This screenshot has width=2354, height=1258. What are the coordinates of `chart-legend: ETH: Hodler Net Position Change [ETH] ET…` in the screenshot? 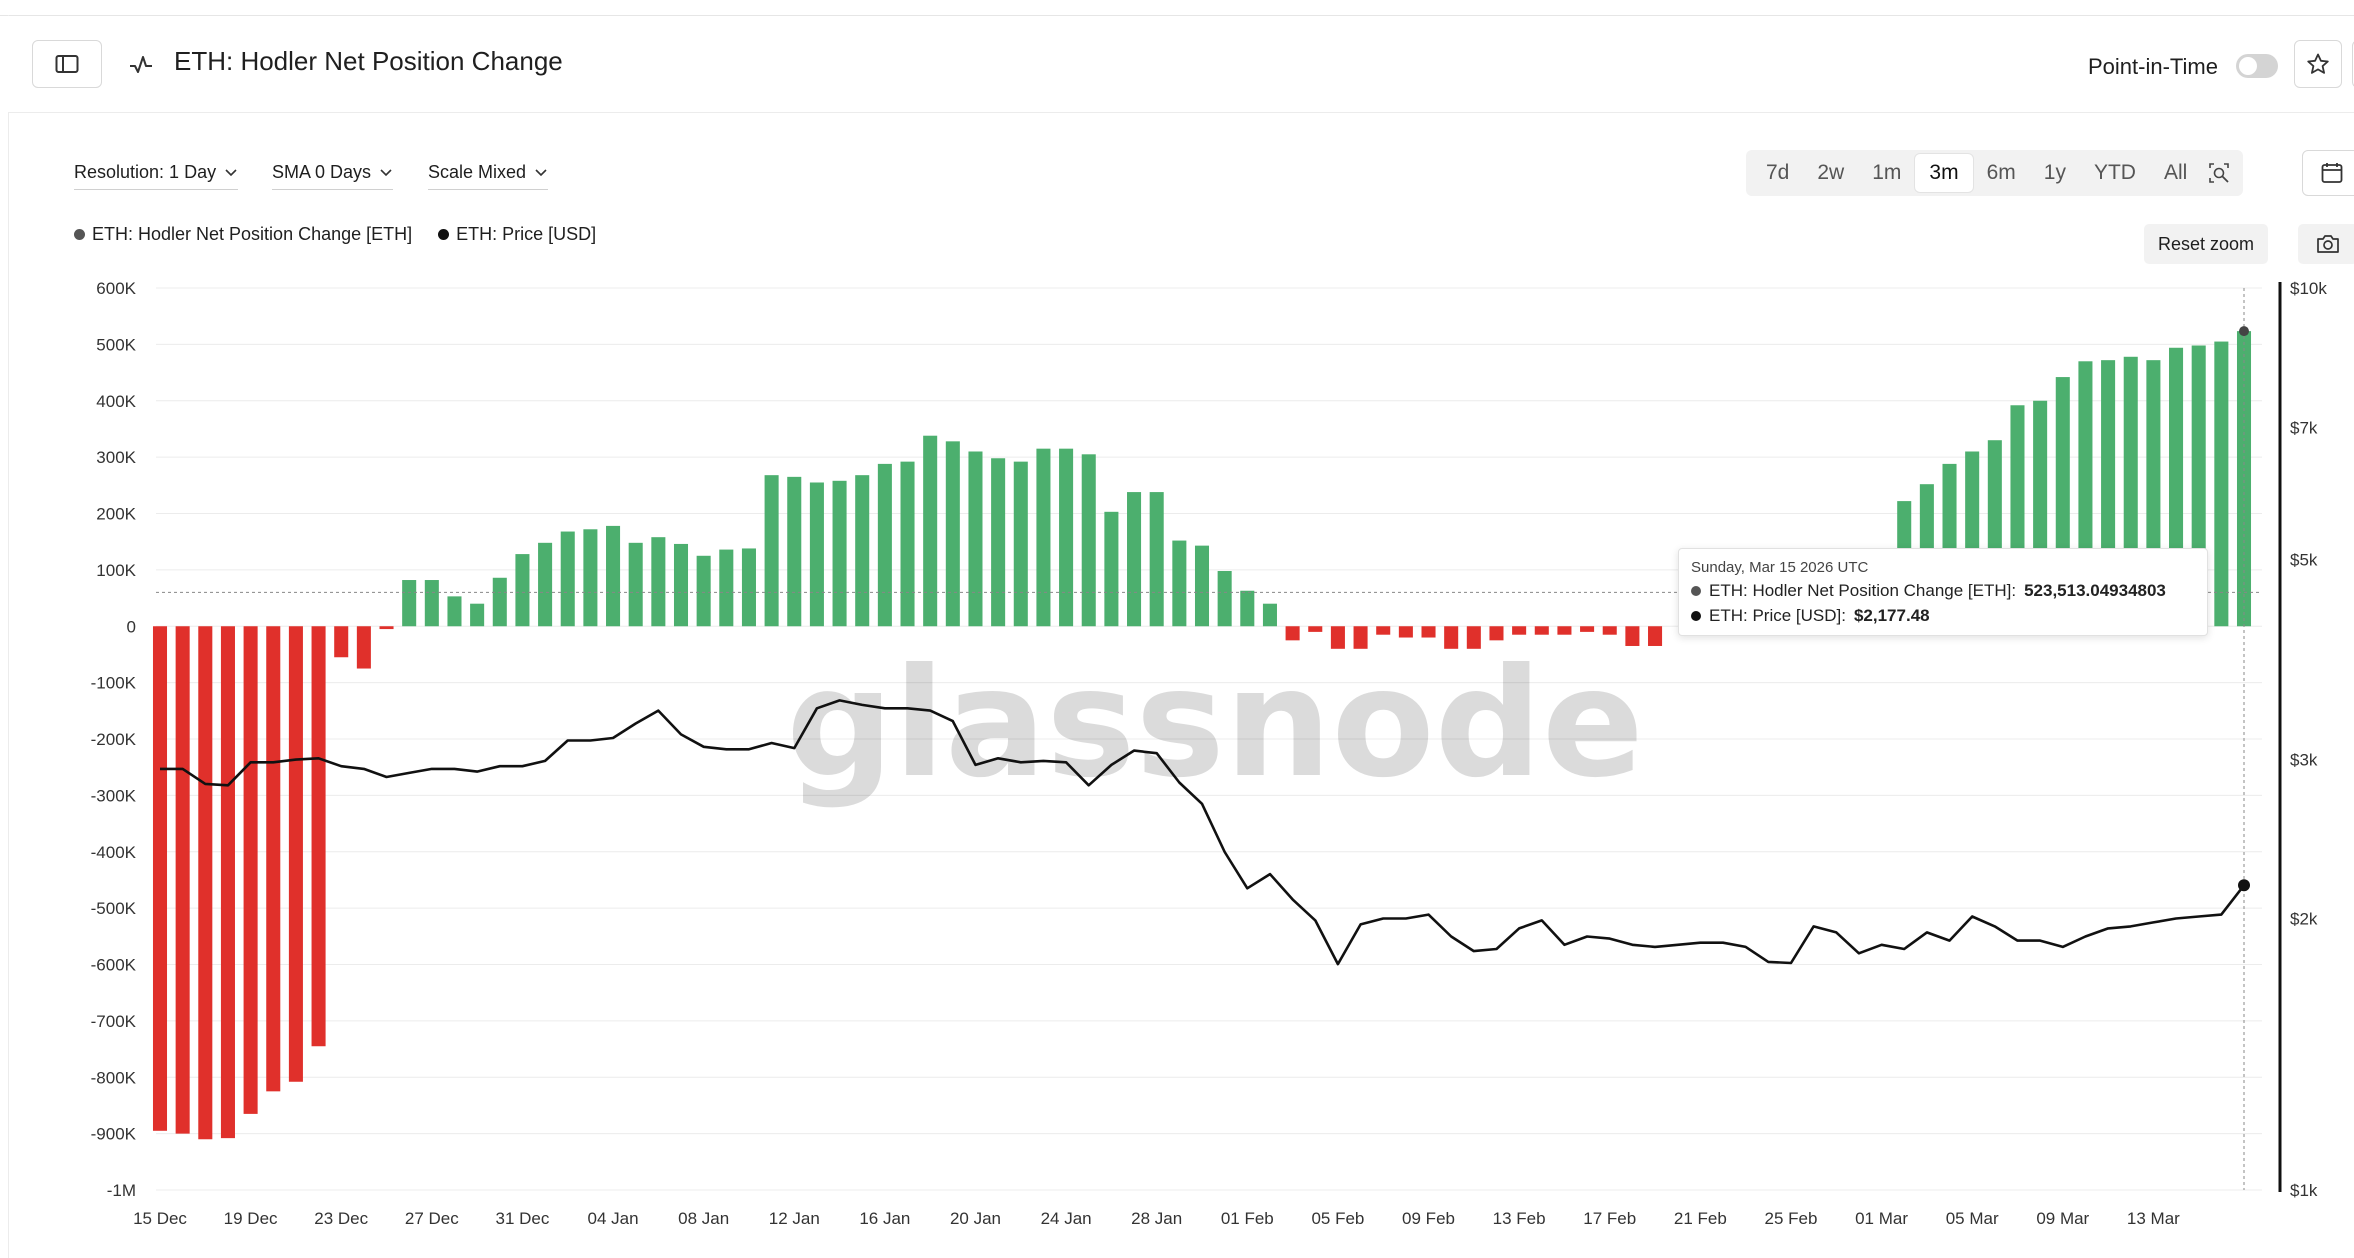 It's located at (335, 234).